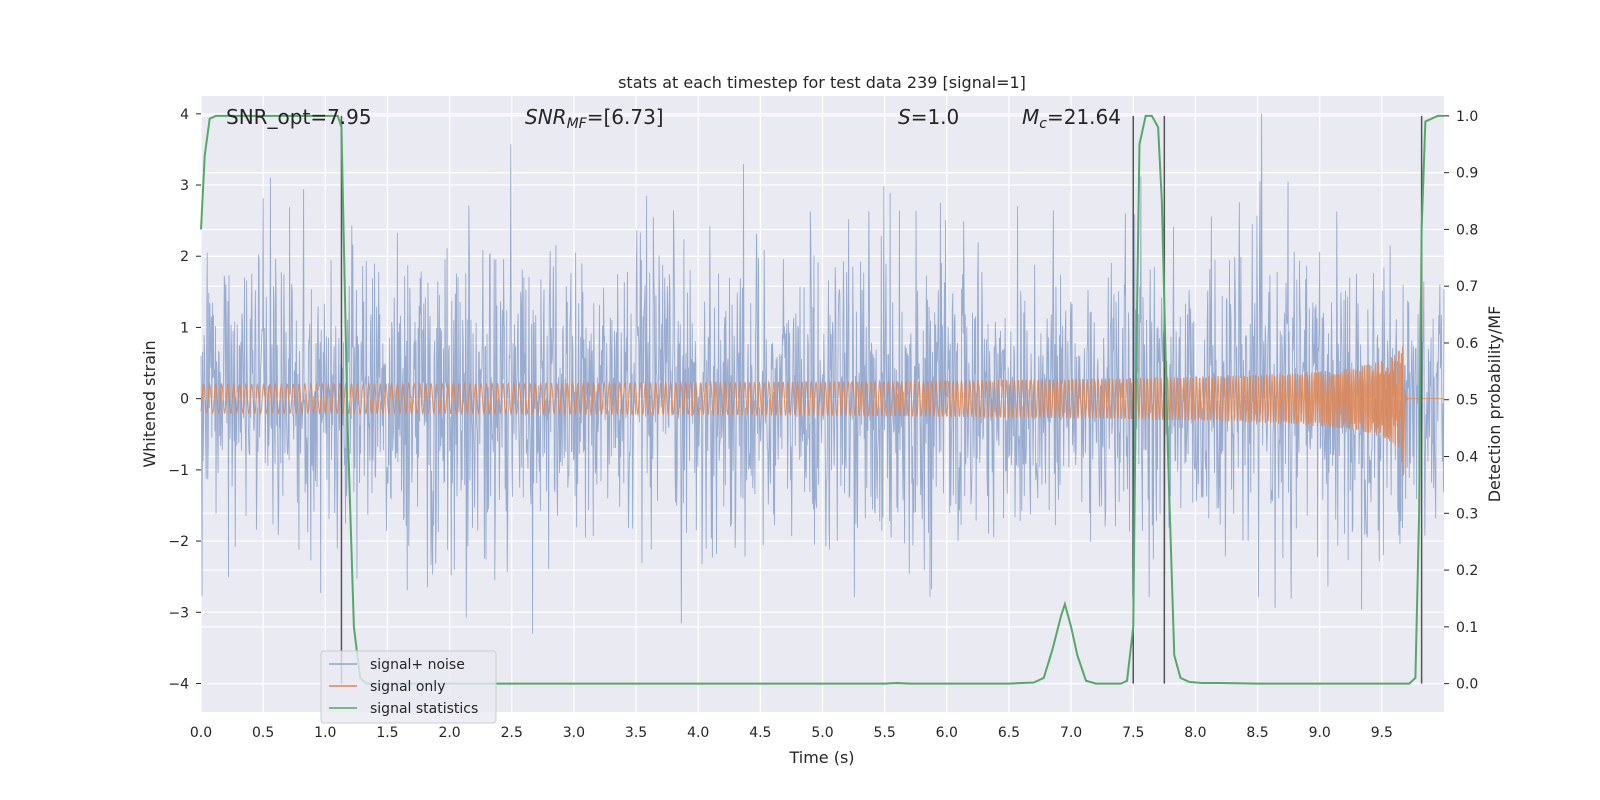 This screenshot has height=800, width=1600. I want to click on s-value: =1.0, so click(935, 117).